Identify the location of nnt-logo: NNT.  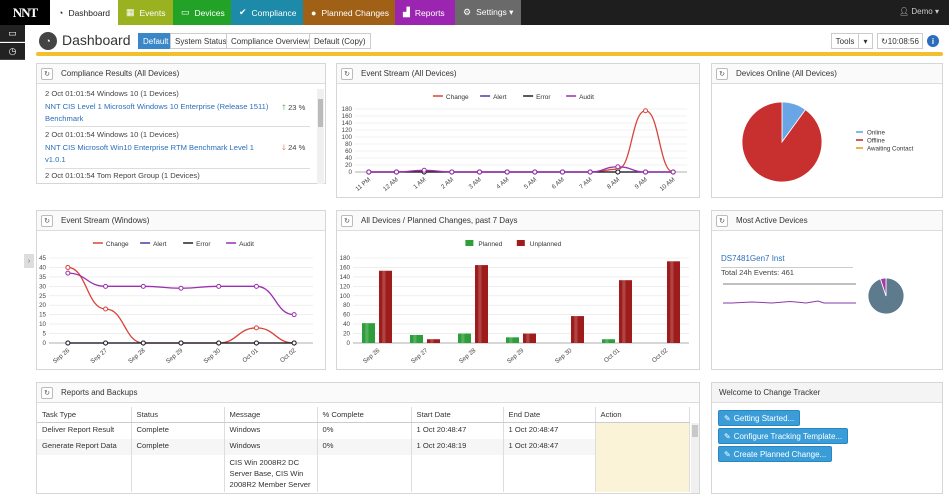
(25, 12).